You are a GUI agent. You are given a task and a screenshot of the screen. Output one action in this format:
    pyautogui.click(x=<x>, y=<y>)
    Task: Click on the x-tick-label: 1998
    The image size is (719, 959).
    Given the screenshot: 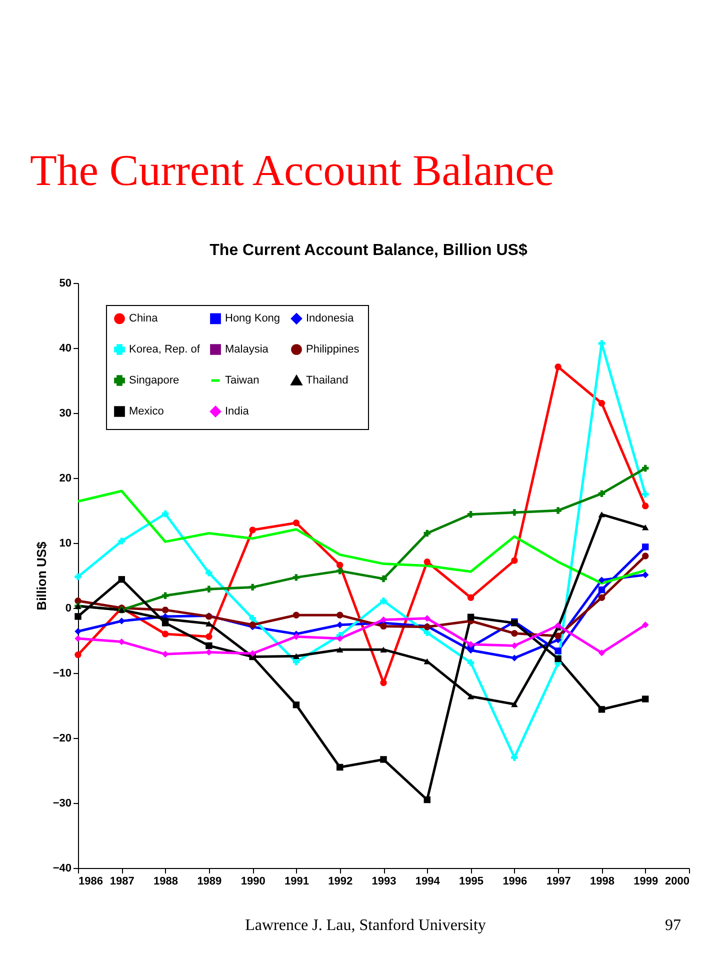 What is the action you would take?
    pyautogui.click(x=602, y=882)
    